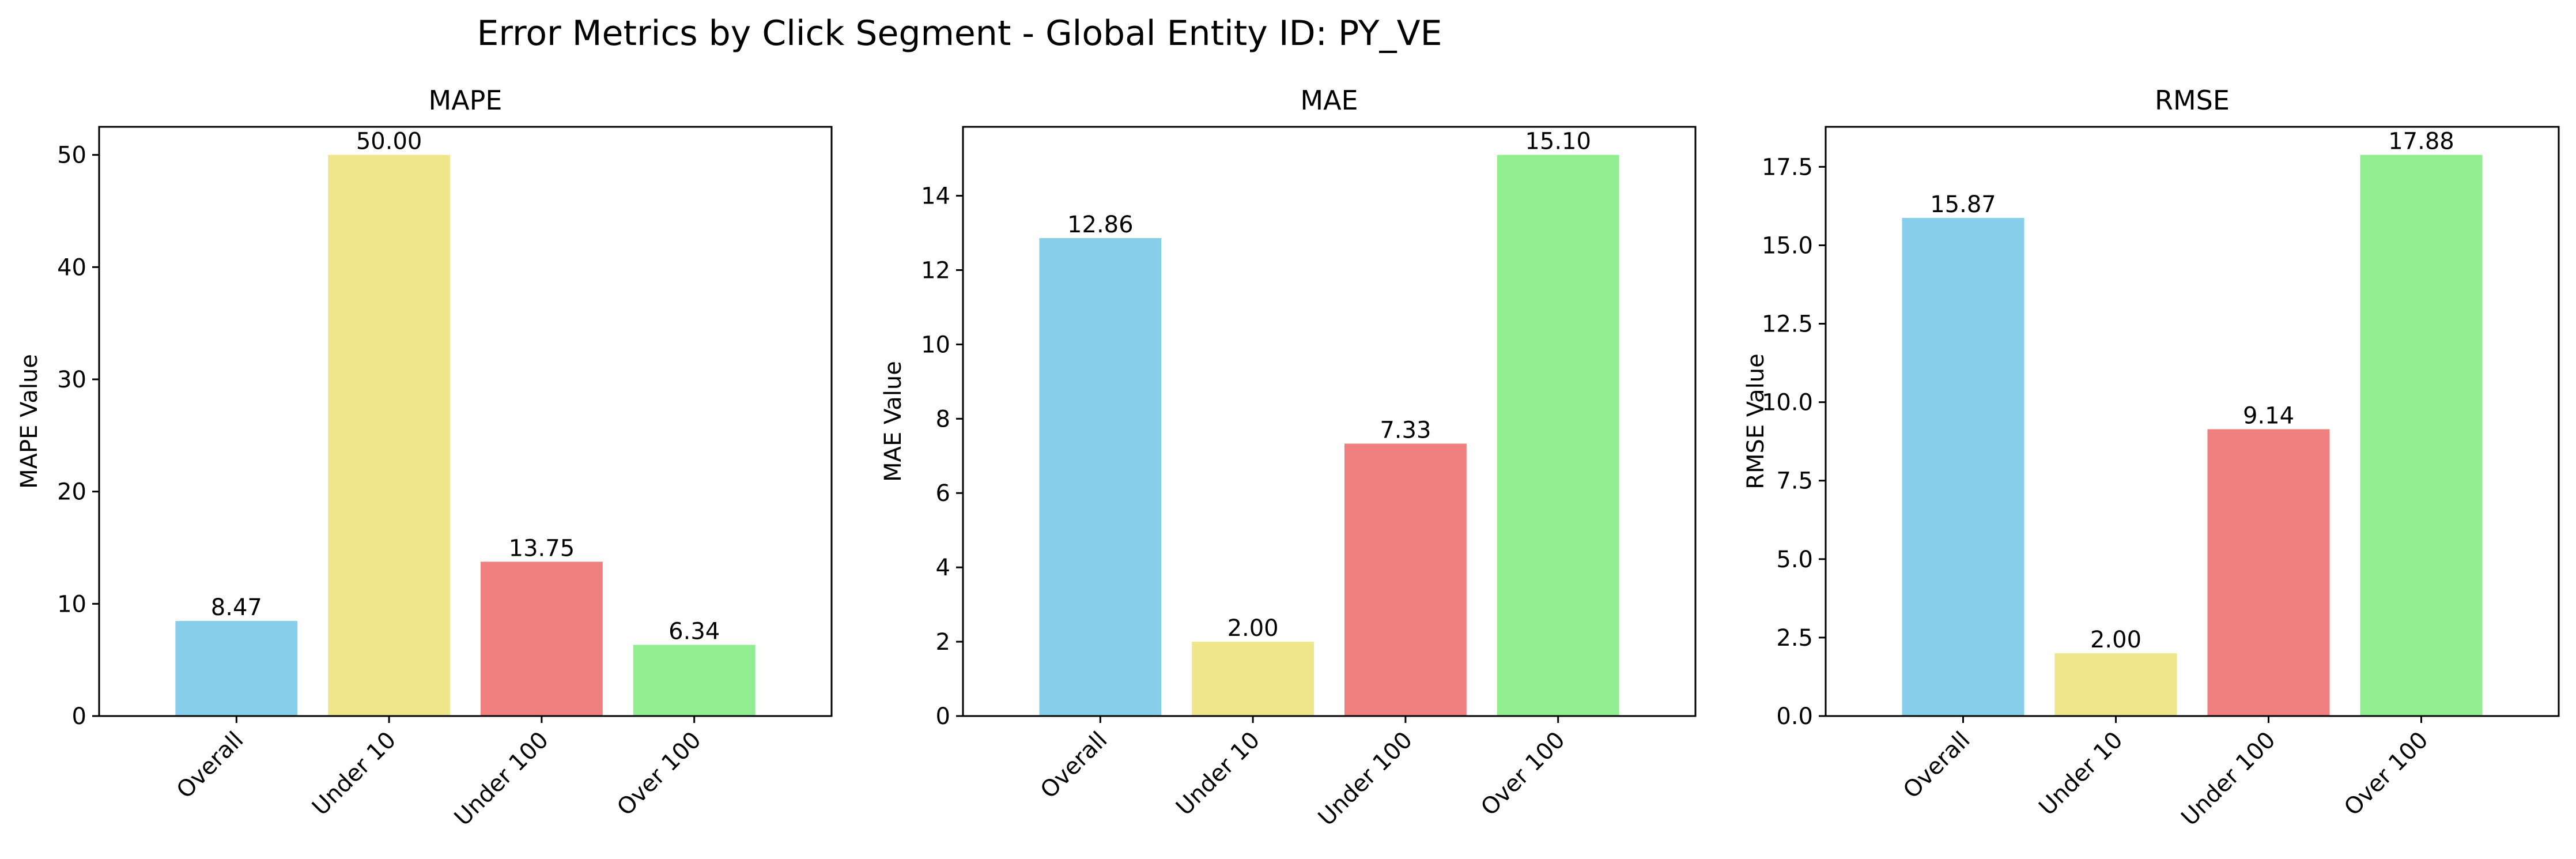  Describe the element at coordinates (71, 492) in the screenshot. I see `y-tick-label: 20` at that location.